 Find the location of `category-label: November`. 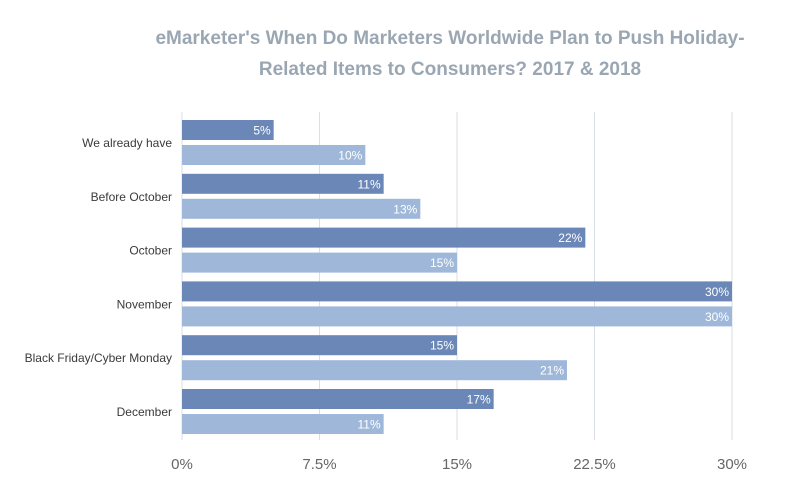

category-label: November is located at coordinates (144, 304).